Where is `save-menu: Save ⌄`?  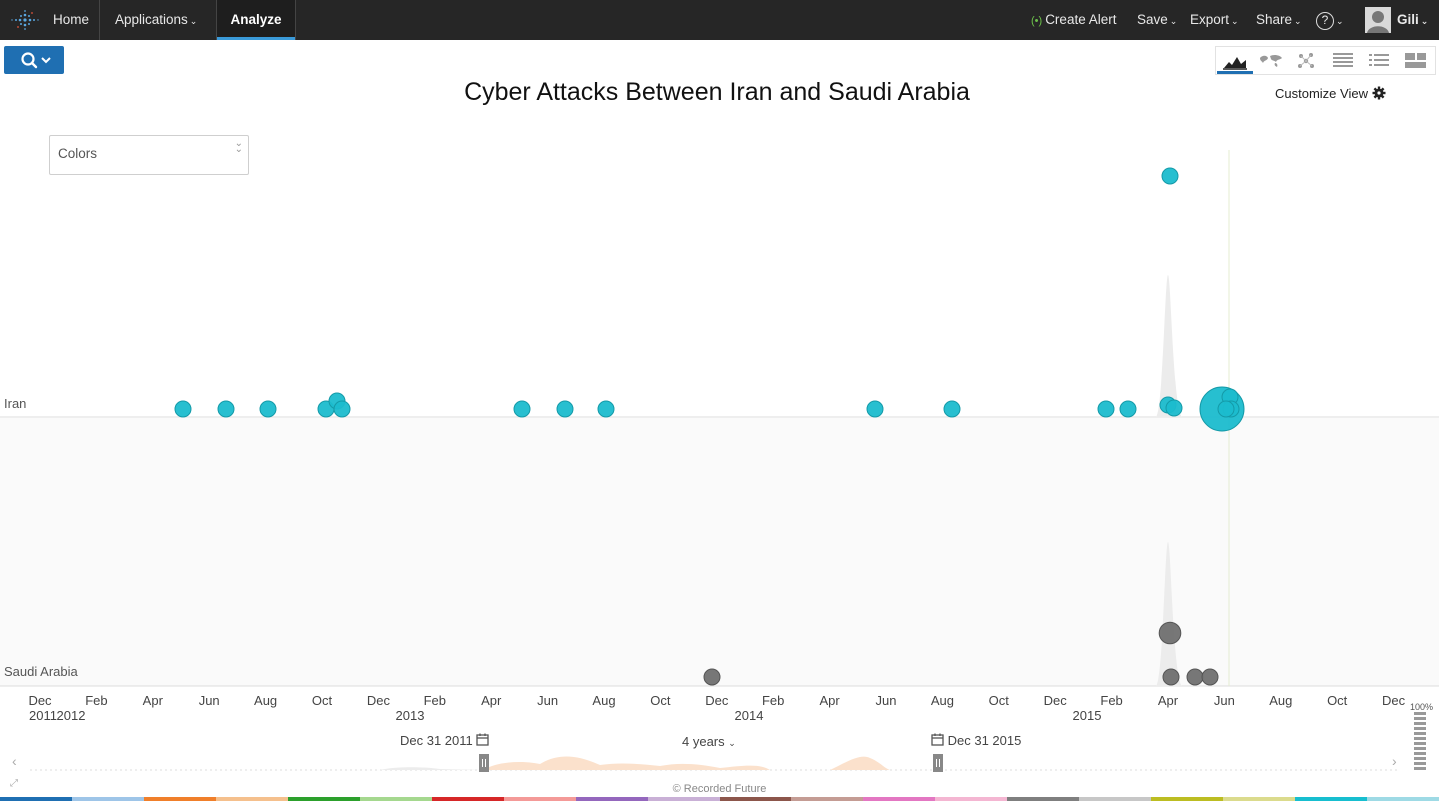 save-menu: Save ⌄ is located at coordinates (1157, 20).